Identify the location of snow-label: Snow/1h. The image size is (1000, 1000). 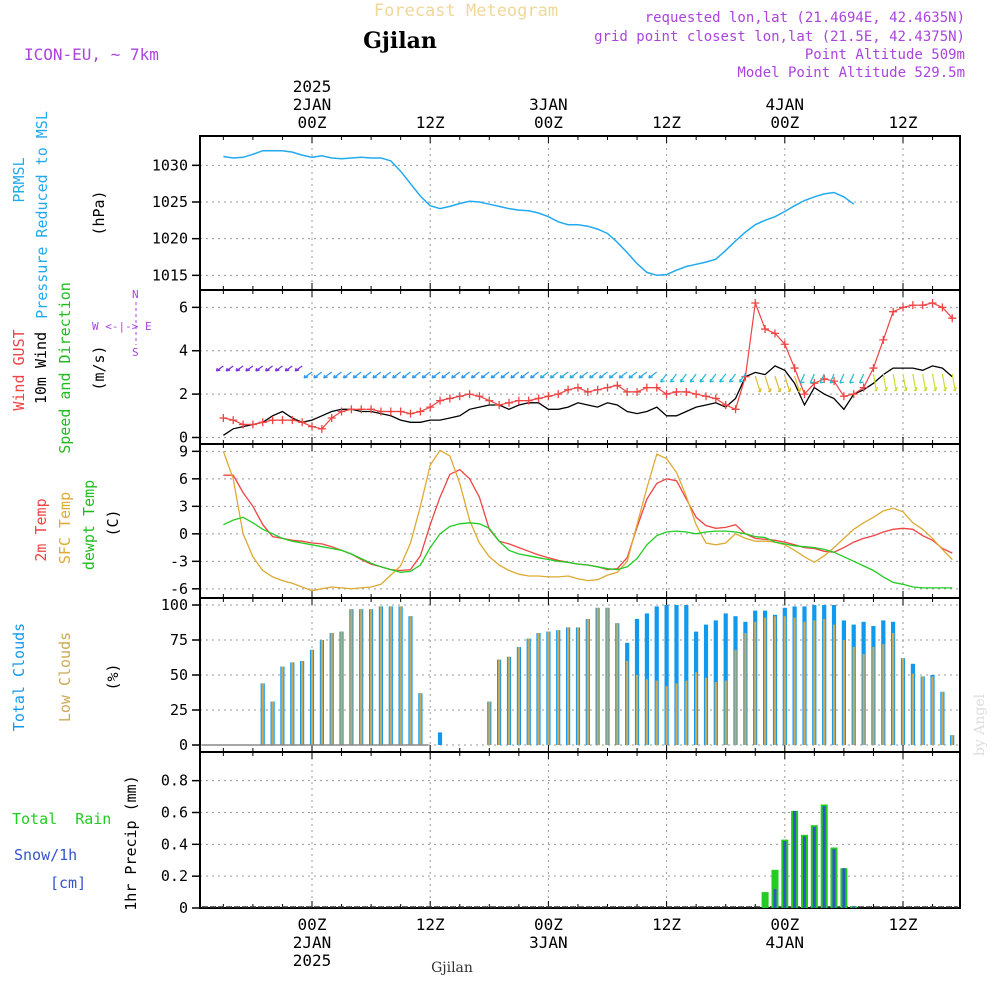
(45, 855).